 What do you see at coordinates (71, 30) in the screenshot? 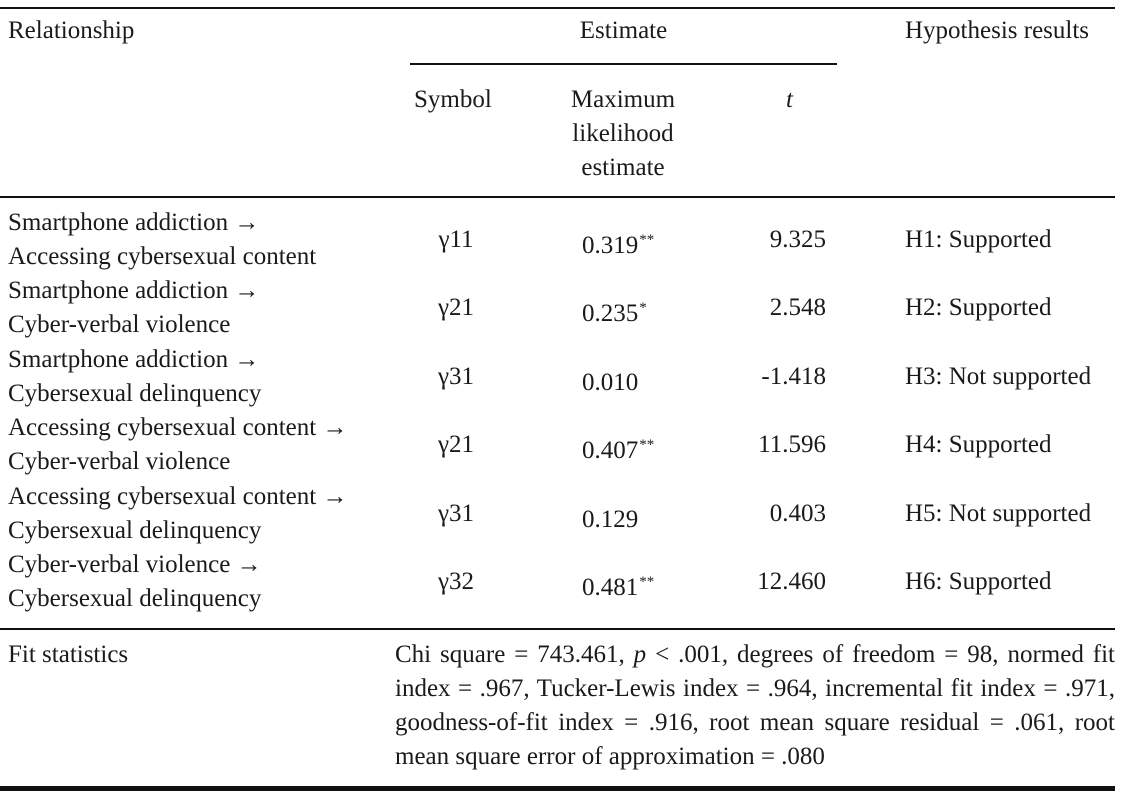
I see `header-relationship: Relationship` at bounding box center [71, 30].